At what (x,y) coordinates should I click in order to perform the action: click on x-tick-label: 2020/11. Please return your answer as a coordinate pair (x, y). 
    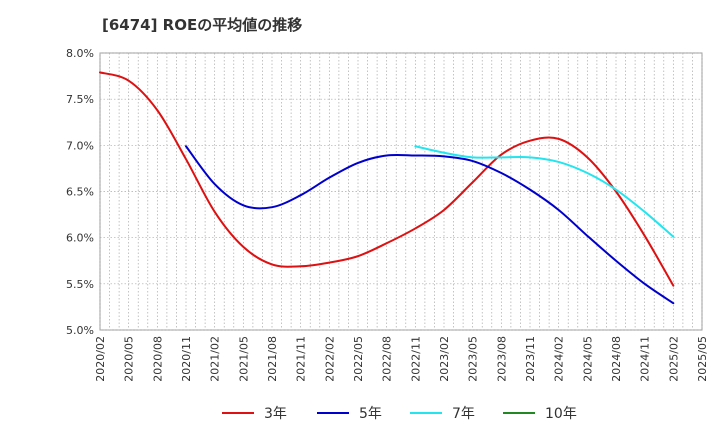
    Looking at the image, I should click on (186, 359).